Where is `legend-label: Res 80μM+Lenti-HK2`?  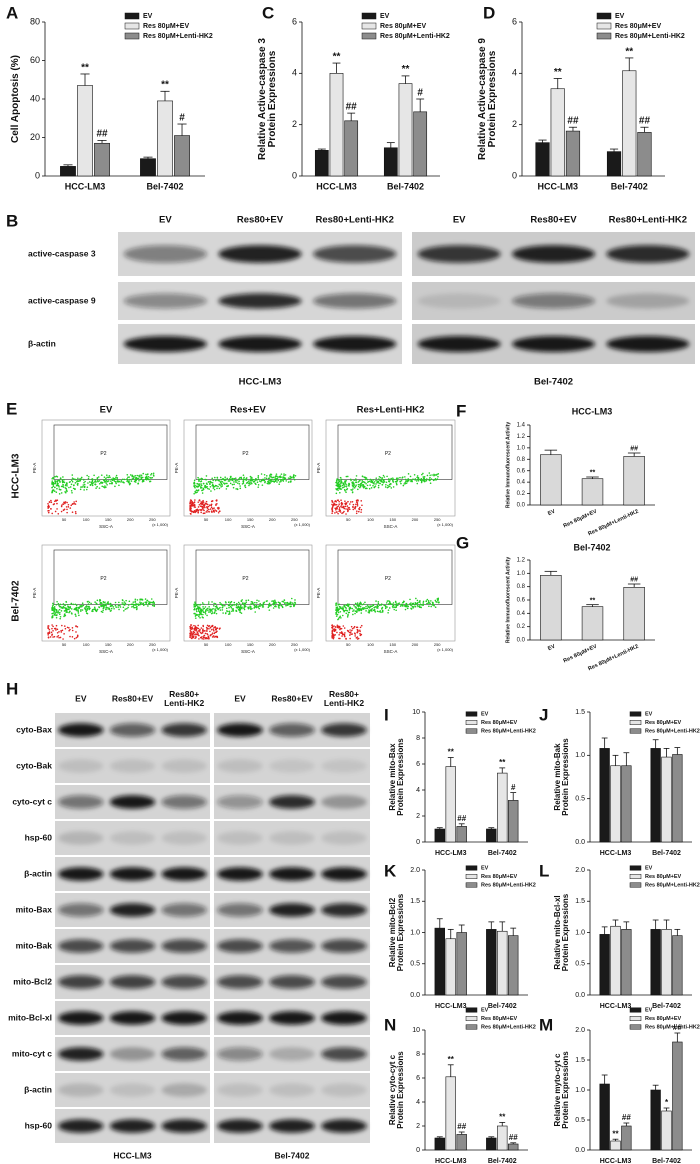 legend-label: Res 80μM+Lenti-HK2 is located at coordinates (178, 36).